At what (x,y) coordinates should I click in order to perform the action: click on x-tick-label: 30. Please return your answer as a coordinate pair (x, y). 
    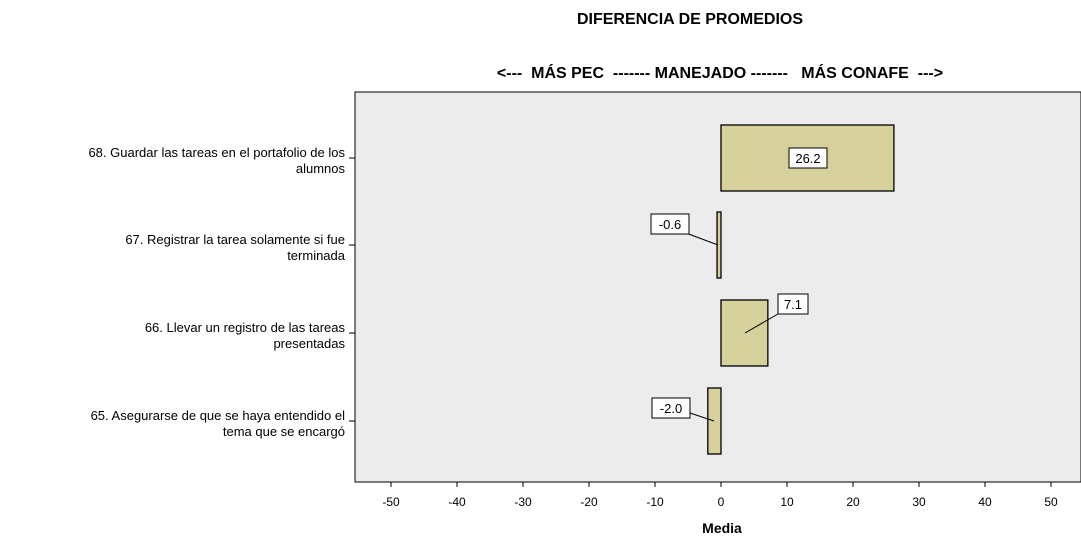
    Looking at the image, I should click on (919, 502).